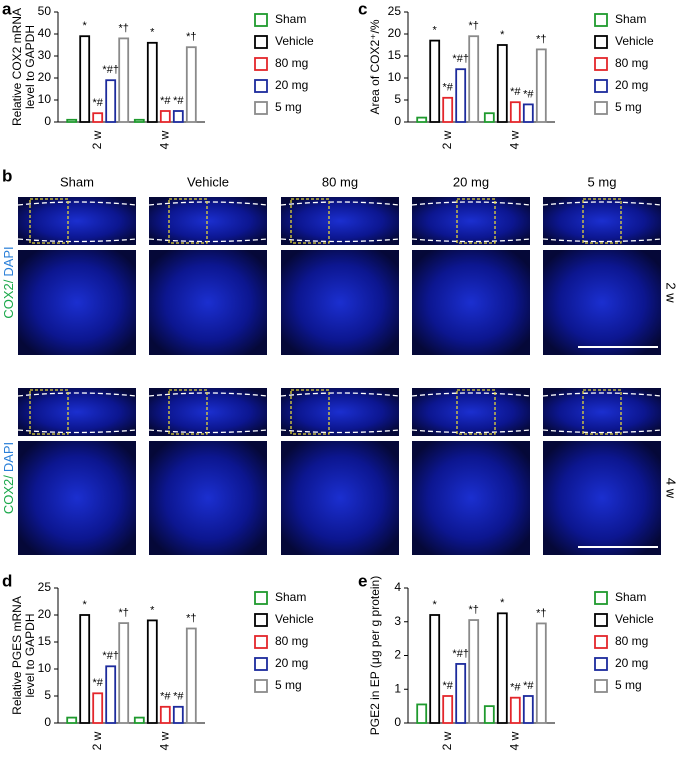 The height and width of the screenshot is (767, 681). Describe the element at coordinates (362, 580) in the screenshot. I see `panel-label: e` at that location.